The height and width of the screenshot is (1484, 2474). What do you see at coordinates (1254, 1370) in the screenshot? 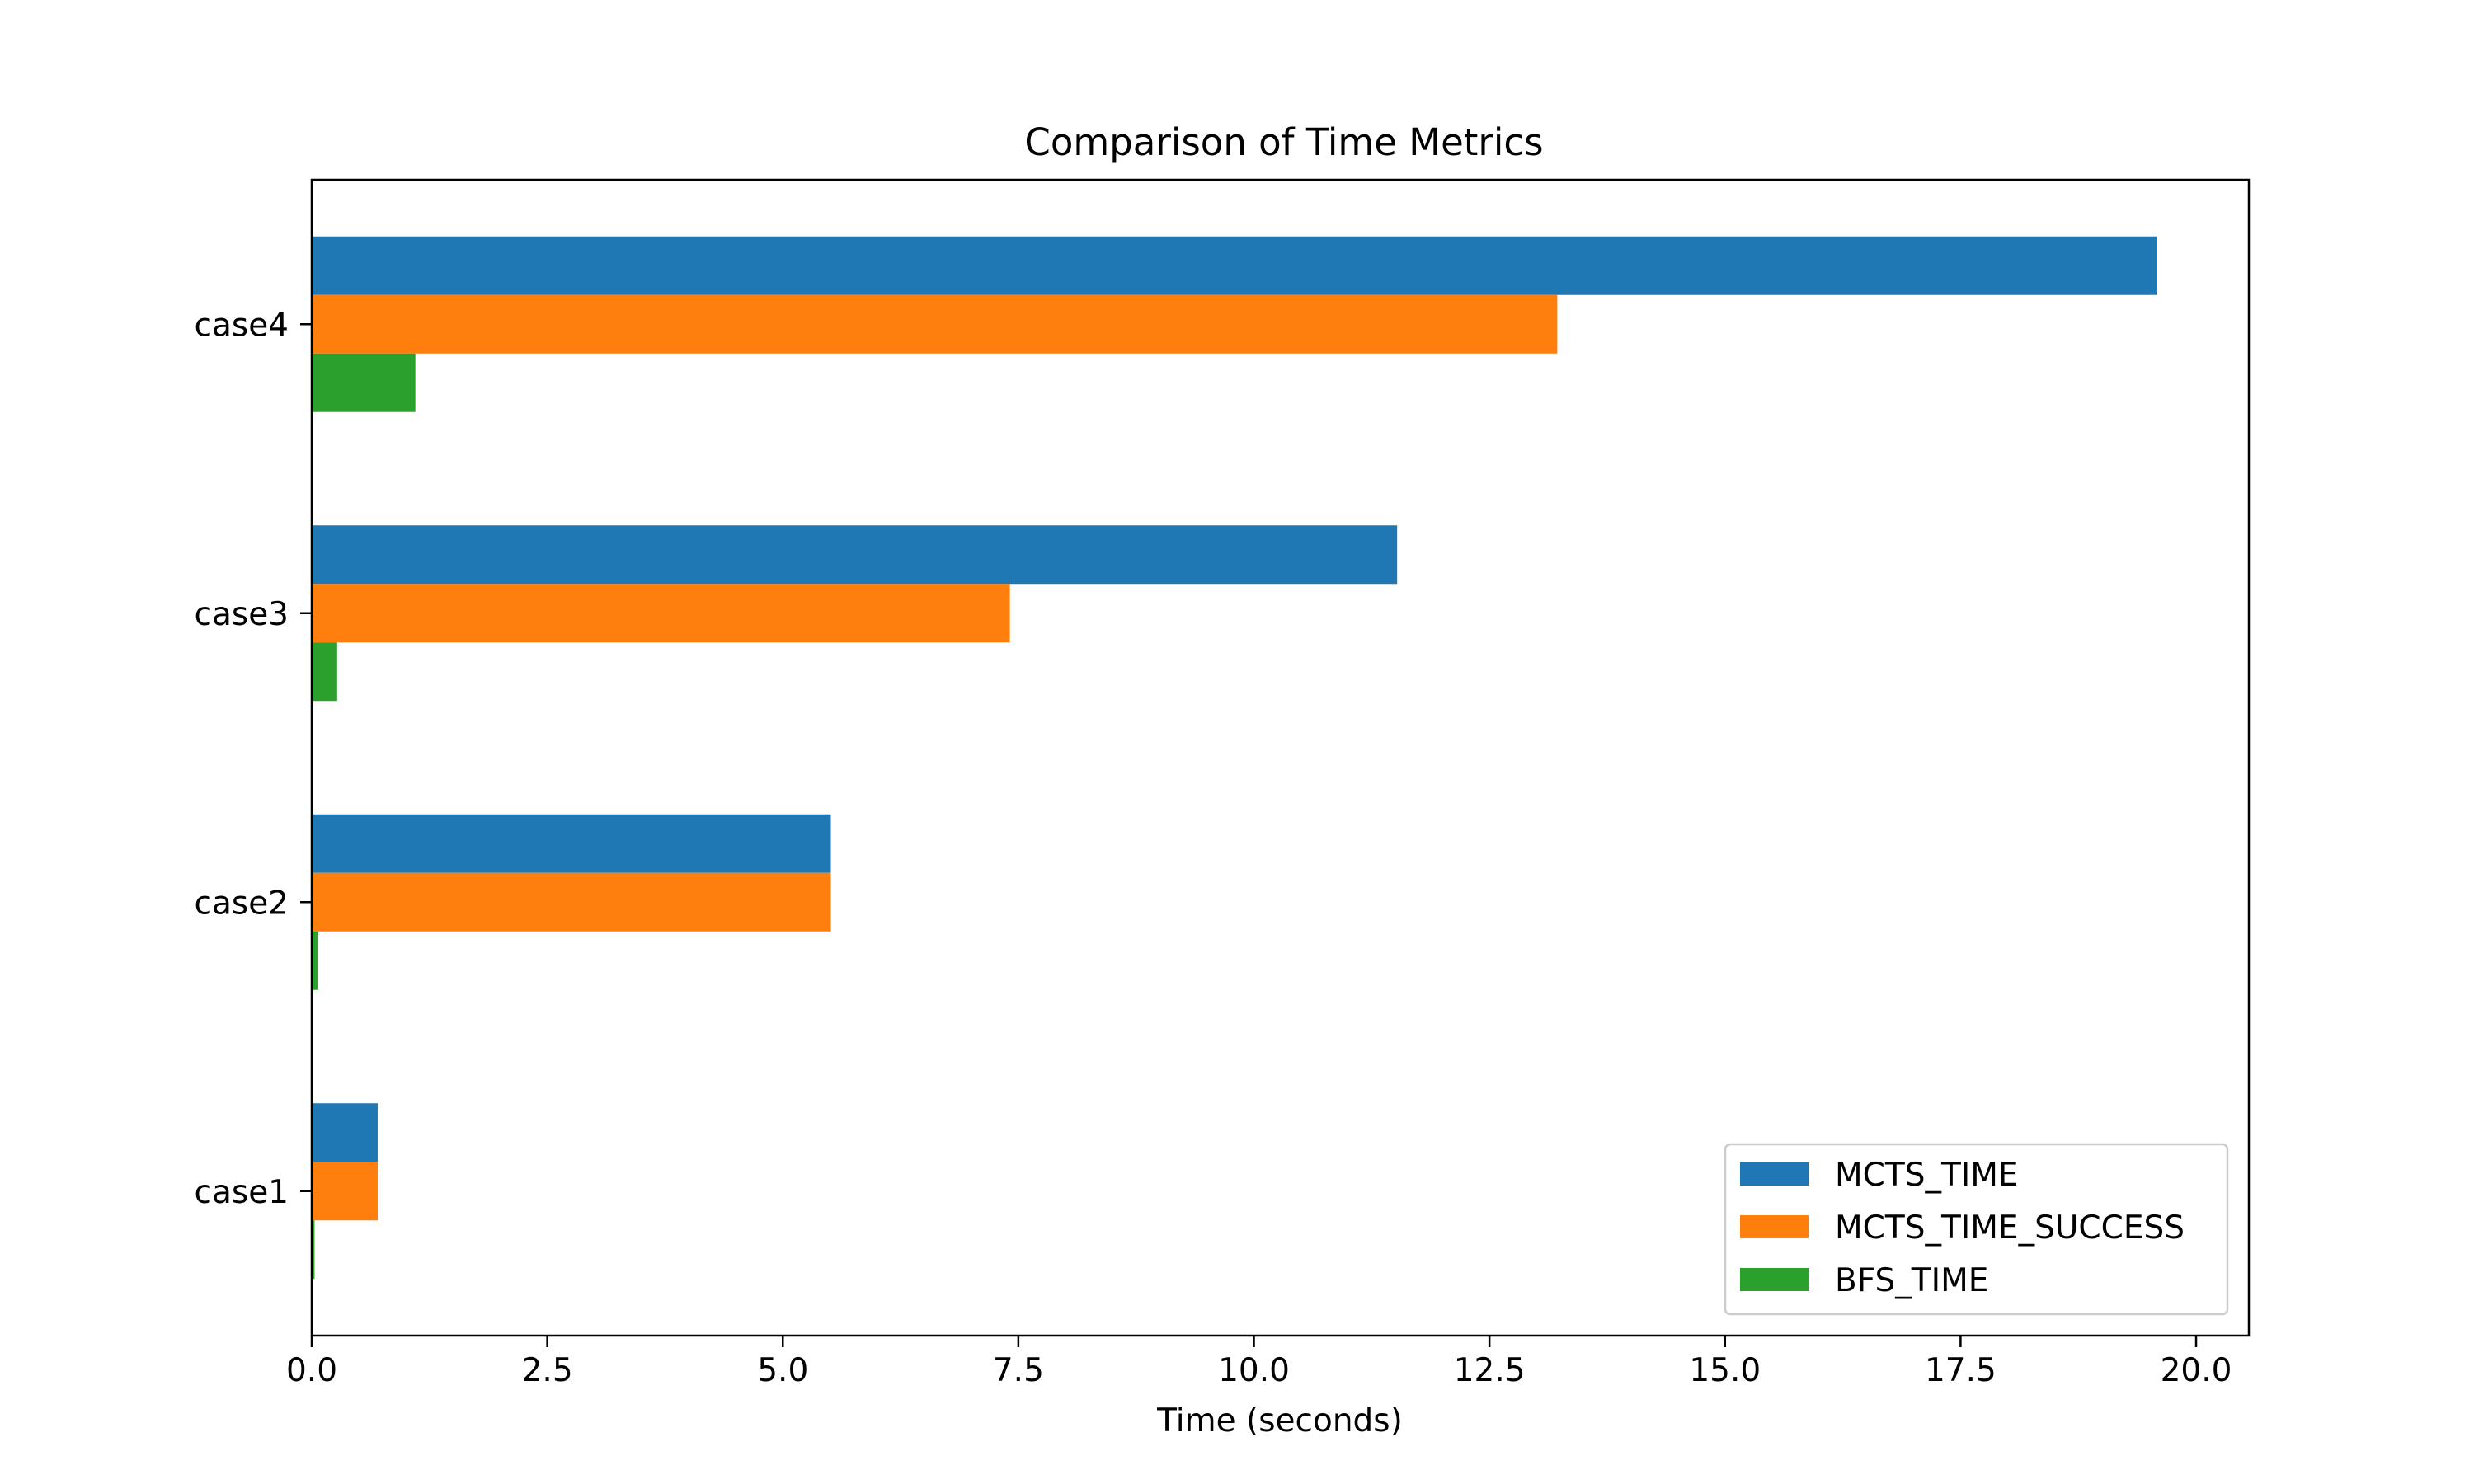
I see `x-tick-label: 10.0` at bounding box center [1254, 1370].